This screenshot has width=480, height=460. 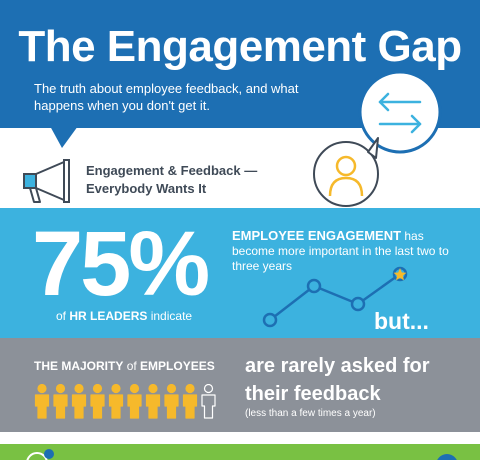 What do you see at coordinates (125, 401) in the screenshot?
I see `people-row` at bounding box center [125, 401].